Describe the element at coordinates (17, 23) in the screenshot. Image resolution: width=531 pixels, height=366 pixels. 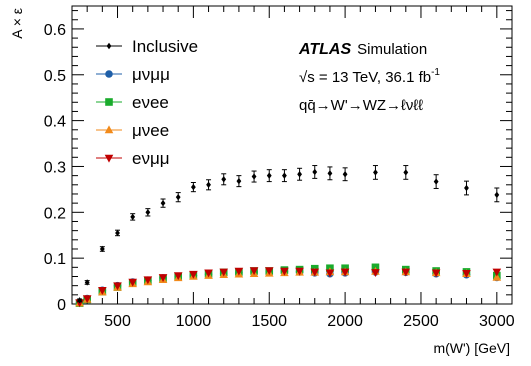
I see `y-axis-label: A × ε` at that location.